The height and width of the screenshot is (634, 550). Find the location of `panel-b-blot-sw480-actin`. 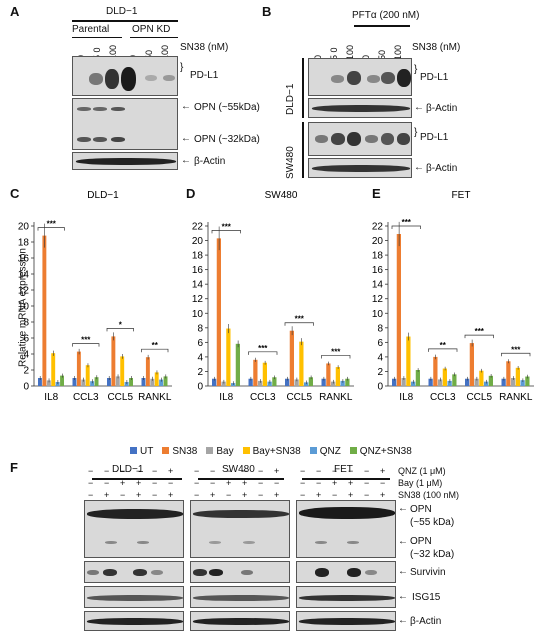

panel-b-blot-sw480-actin is located at coordinates (360, 168).